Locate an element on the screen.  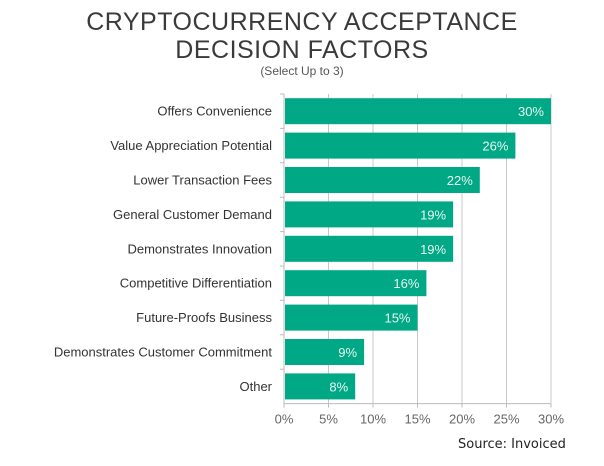
data-label: 22% is located at coordinates (460, 180).